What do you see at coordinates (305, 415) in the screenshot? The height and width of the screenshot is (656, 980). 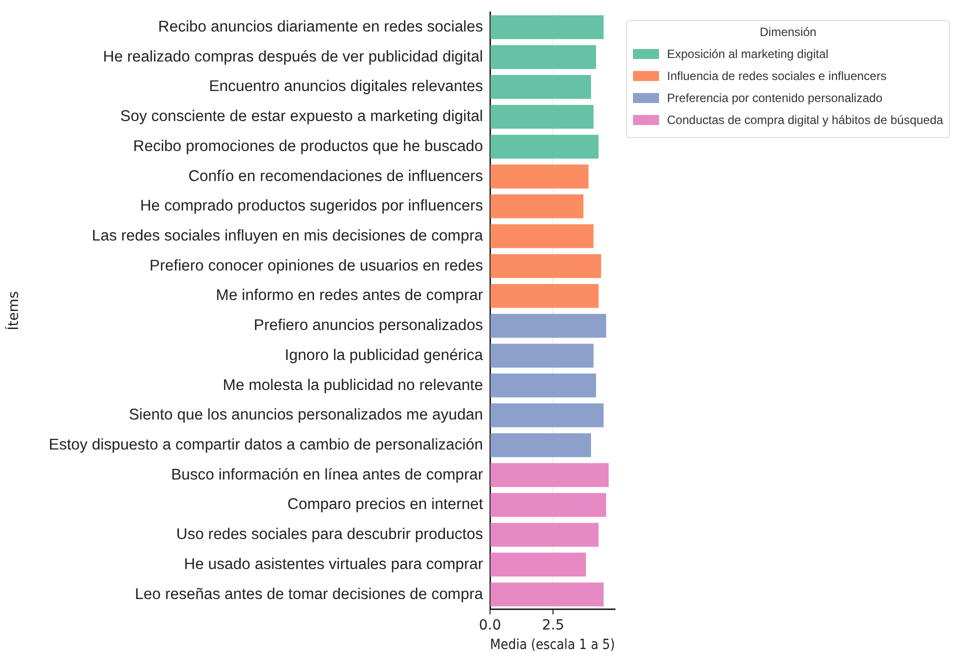 I see `y-tick-label: Siento que los anuncios personalizados me ayudan` at bounding box center [305, 415].